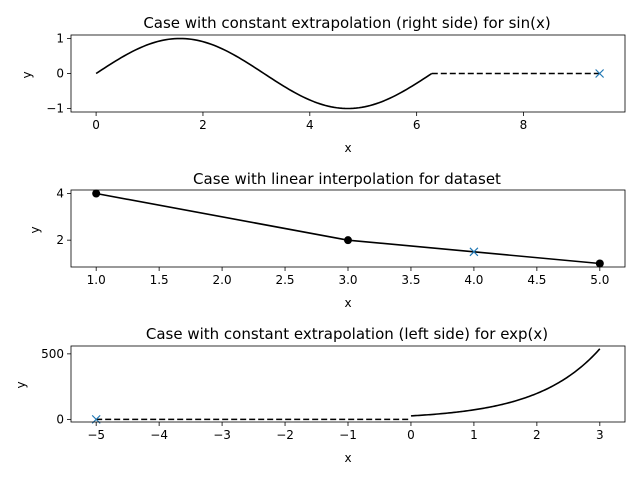 The width and height of the screenshot is (640, 480). What do you see at coordinates (264, 73) in the screenshot?
I see `subplot-1-series-0-line` at bounding box center [264, 73].